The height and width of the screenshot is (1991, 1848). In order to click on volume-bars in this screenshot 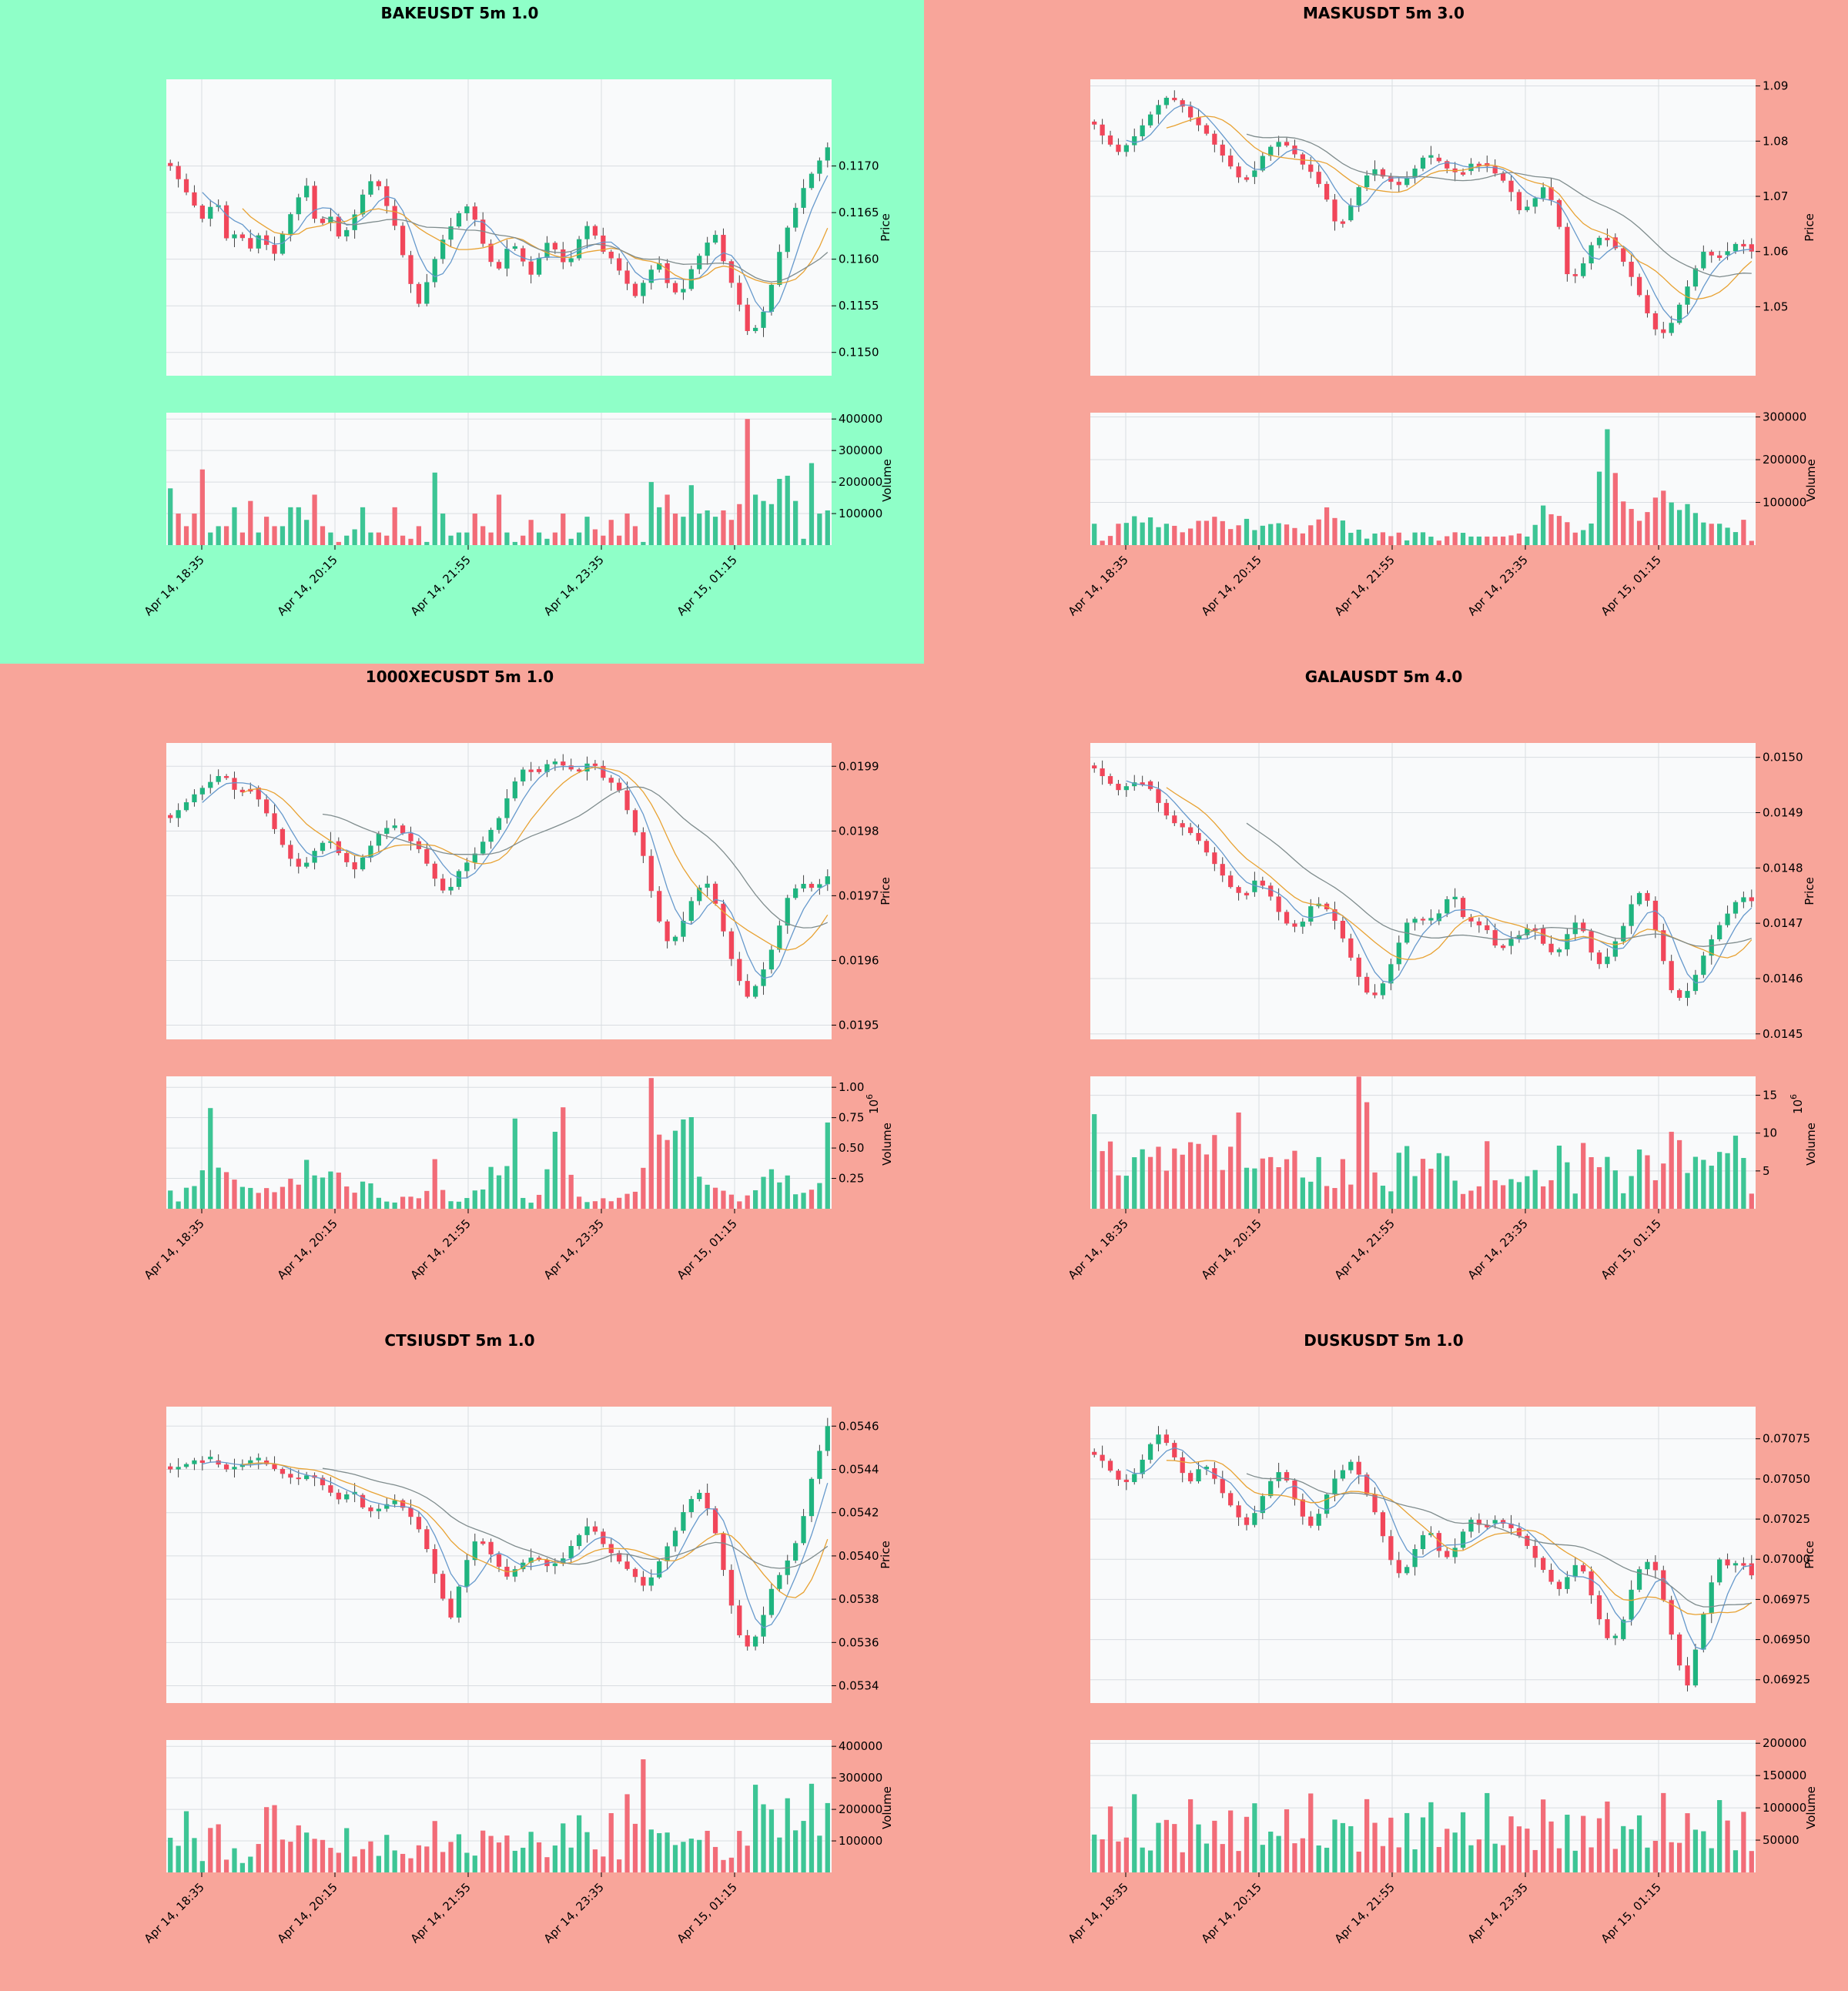, I will do `click(499, 1815)`.